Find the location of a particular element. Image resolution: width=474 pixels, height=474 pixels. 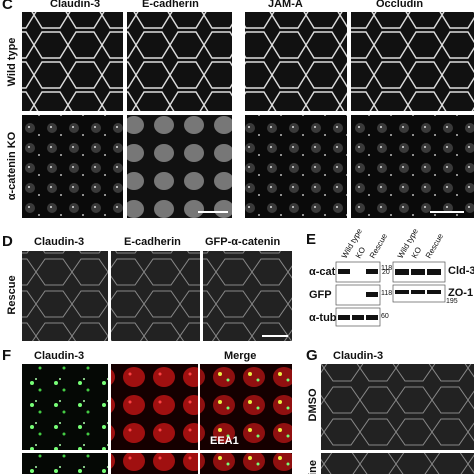

marker: 195 is located at coordinates (452, 301).